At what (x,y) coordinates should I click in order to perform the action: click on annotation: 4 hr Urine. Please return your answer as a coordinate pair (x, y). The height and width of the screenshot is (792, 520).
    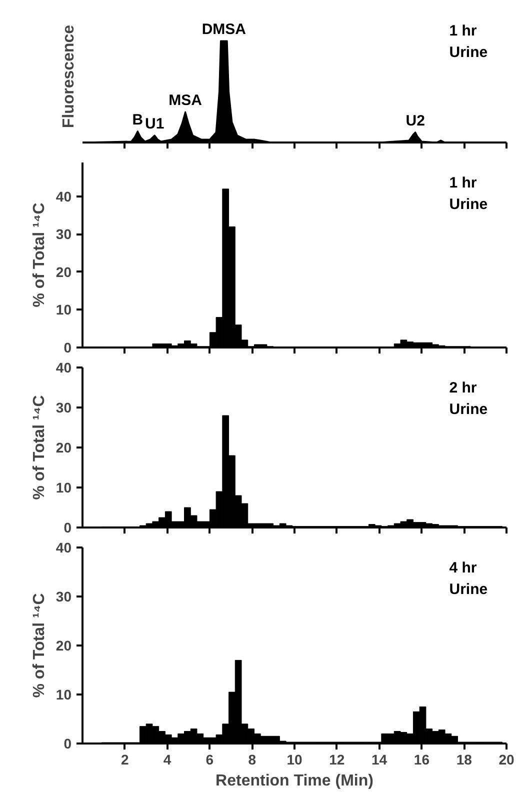
    Looking at the image, I should click on (468, 579).